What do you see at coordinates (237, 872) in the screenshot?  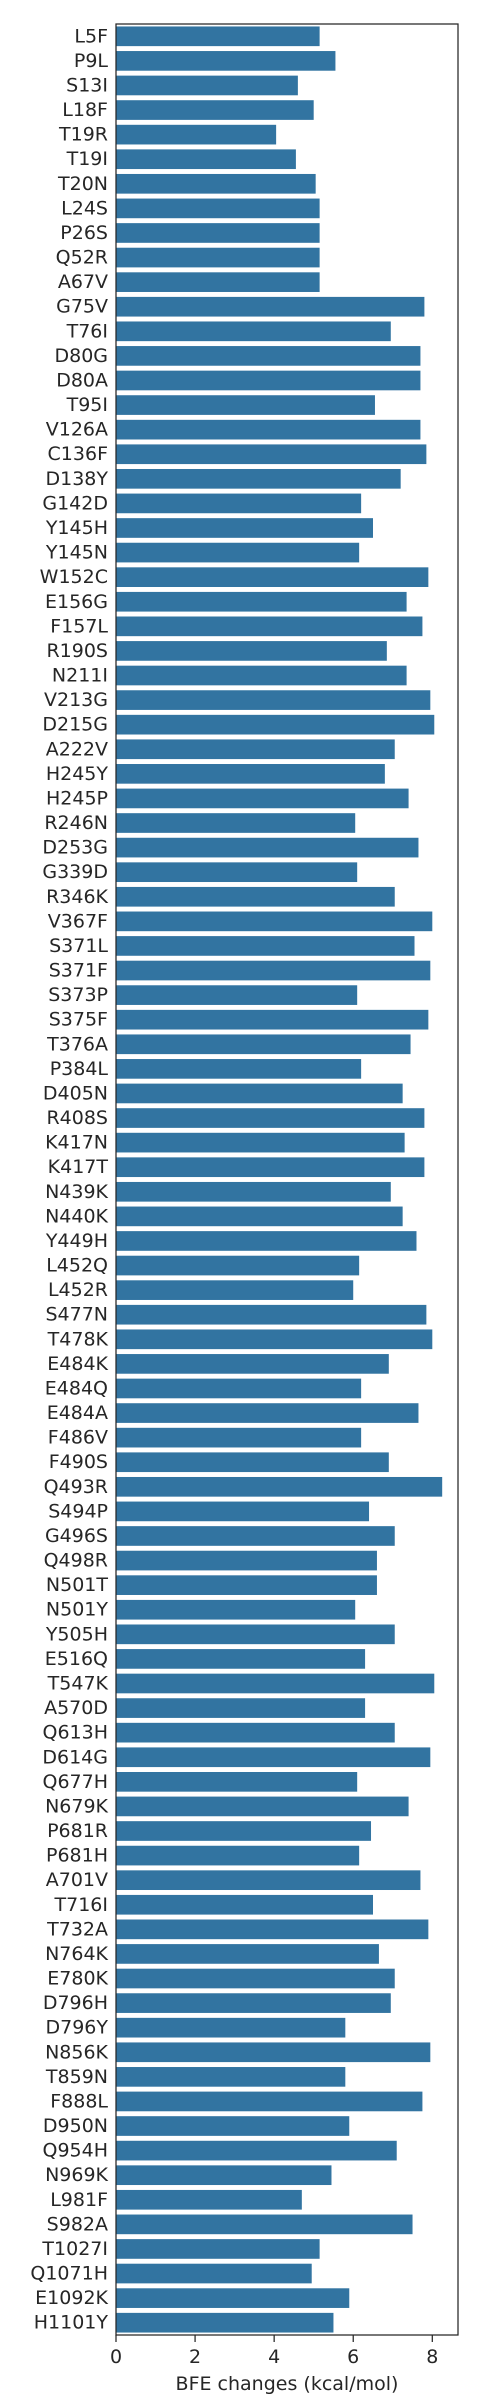 I see `bar-g339d` at bounding box center [237, 872].